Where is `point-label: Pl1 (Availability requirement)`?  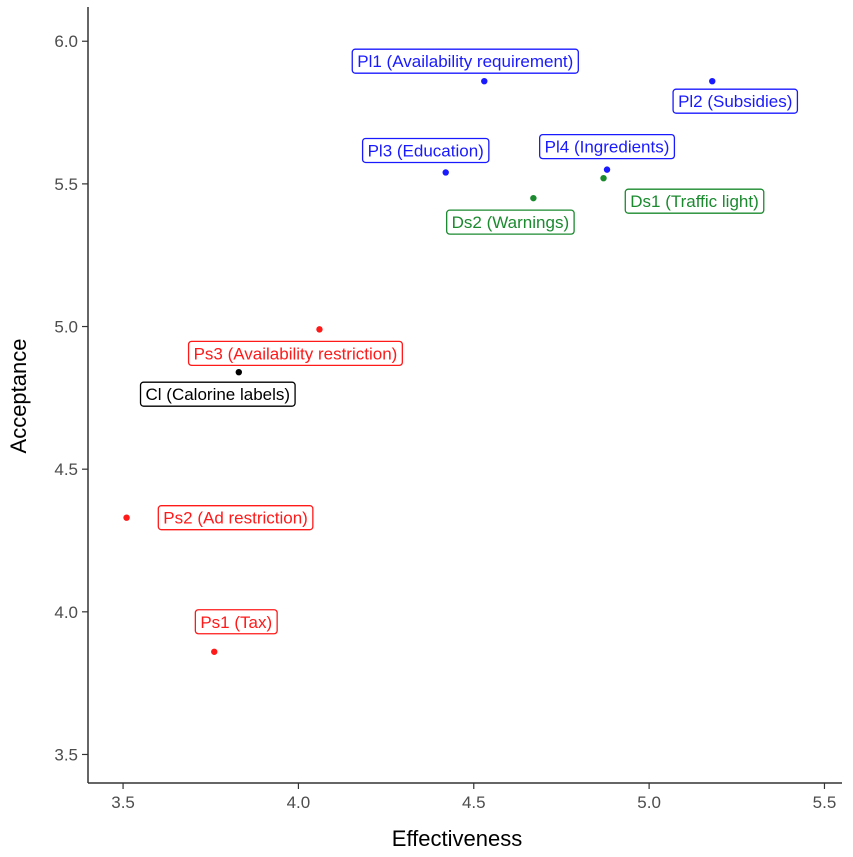
point-label: Pl1 (Availability requirement) is located at coordinates (465, 61).